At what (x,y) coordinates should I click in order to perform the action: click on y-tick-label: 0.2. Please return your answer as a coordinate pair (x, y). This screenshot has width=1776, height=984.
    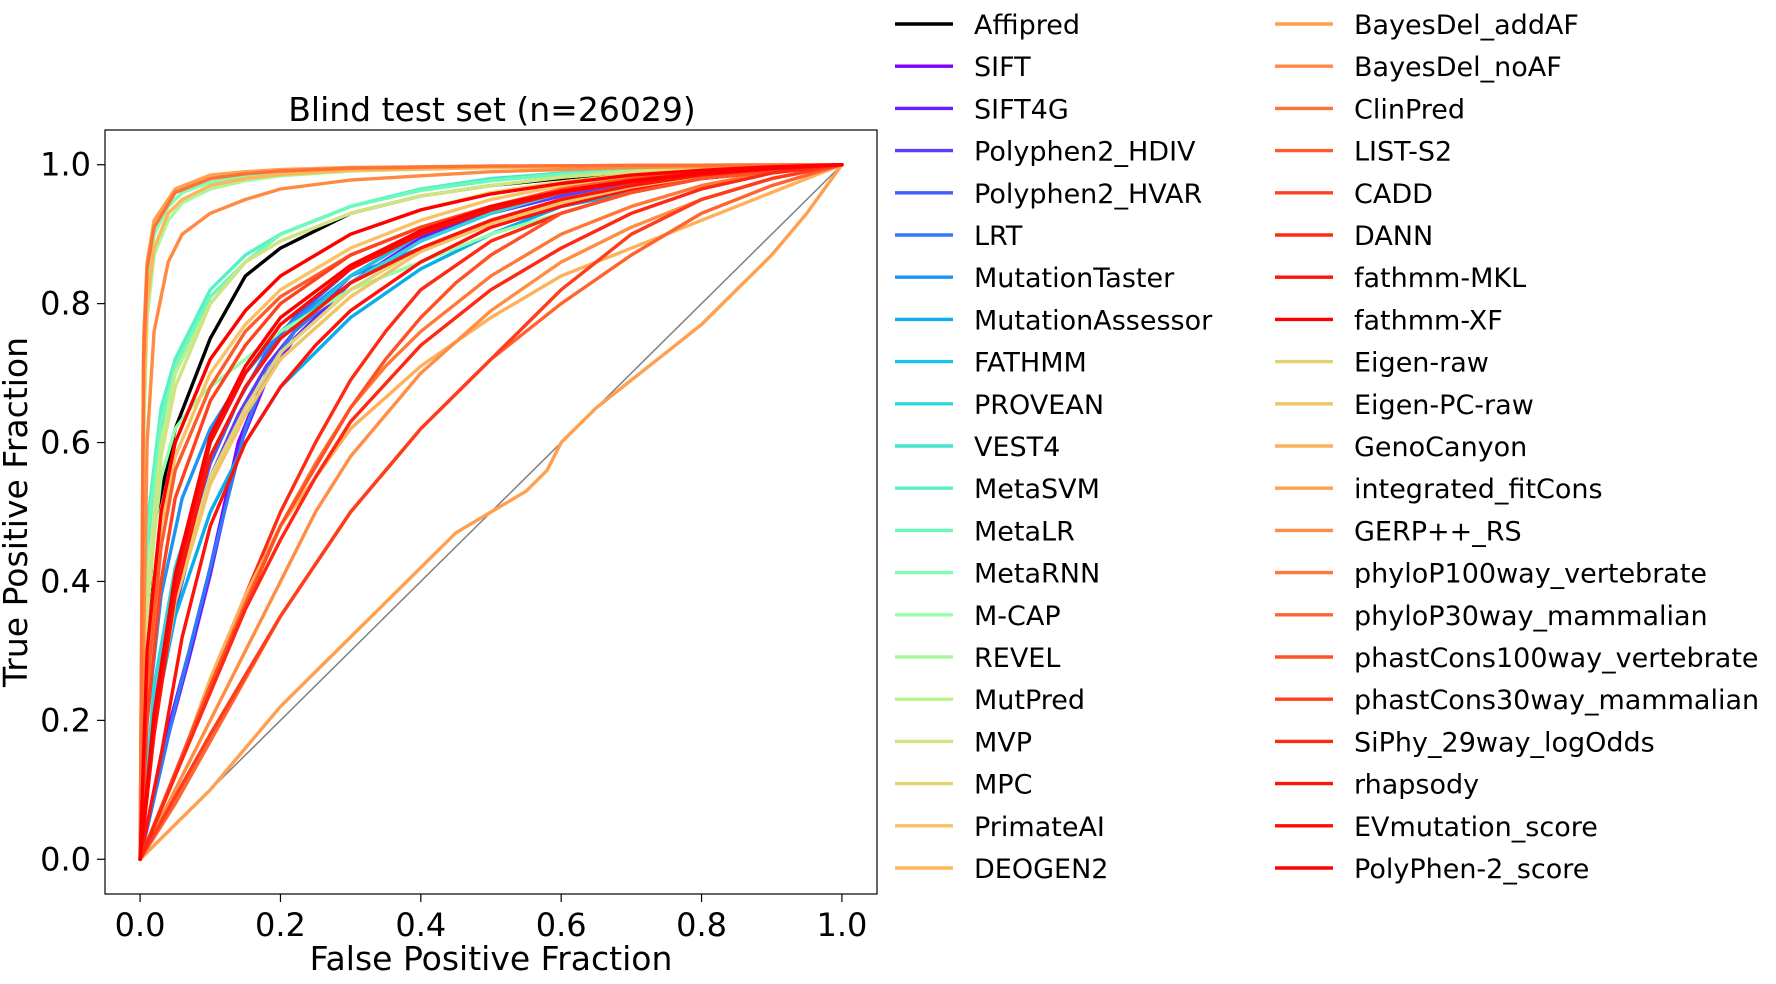
    Looking at the image, I should click on (65, 720).